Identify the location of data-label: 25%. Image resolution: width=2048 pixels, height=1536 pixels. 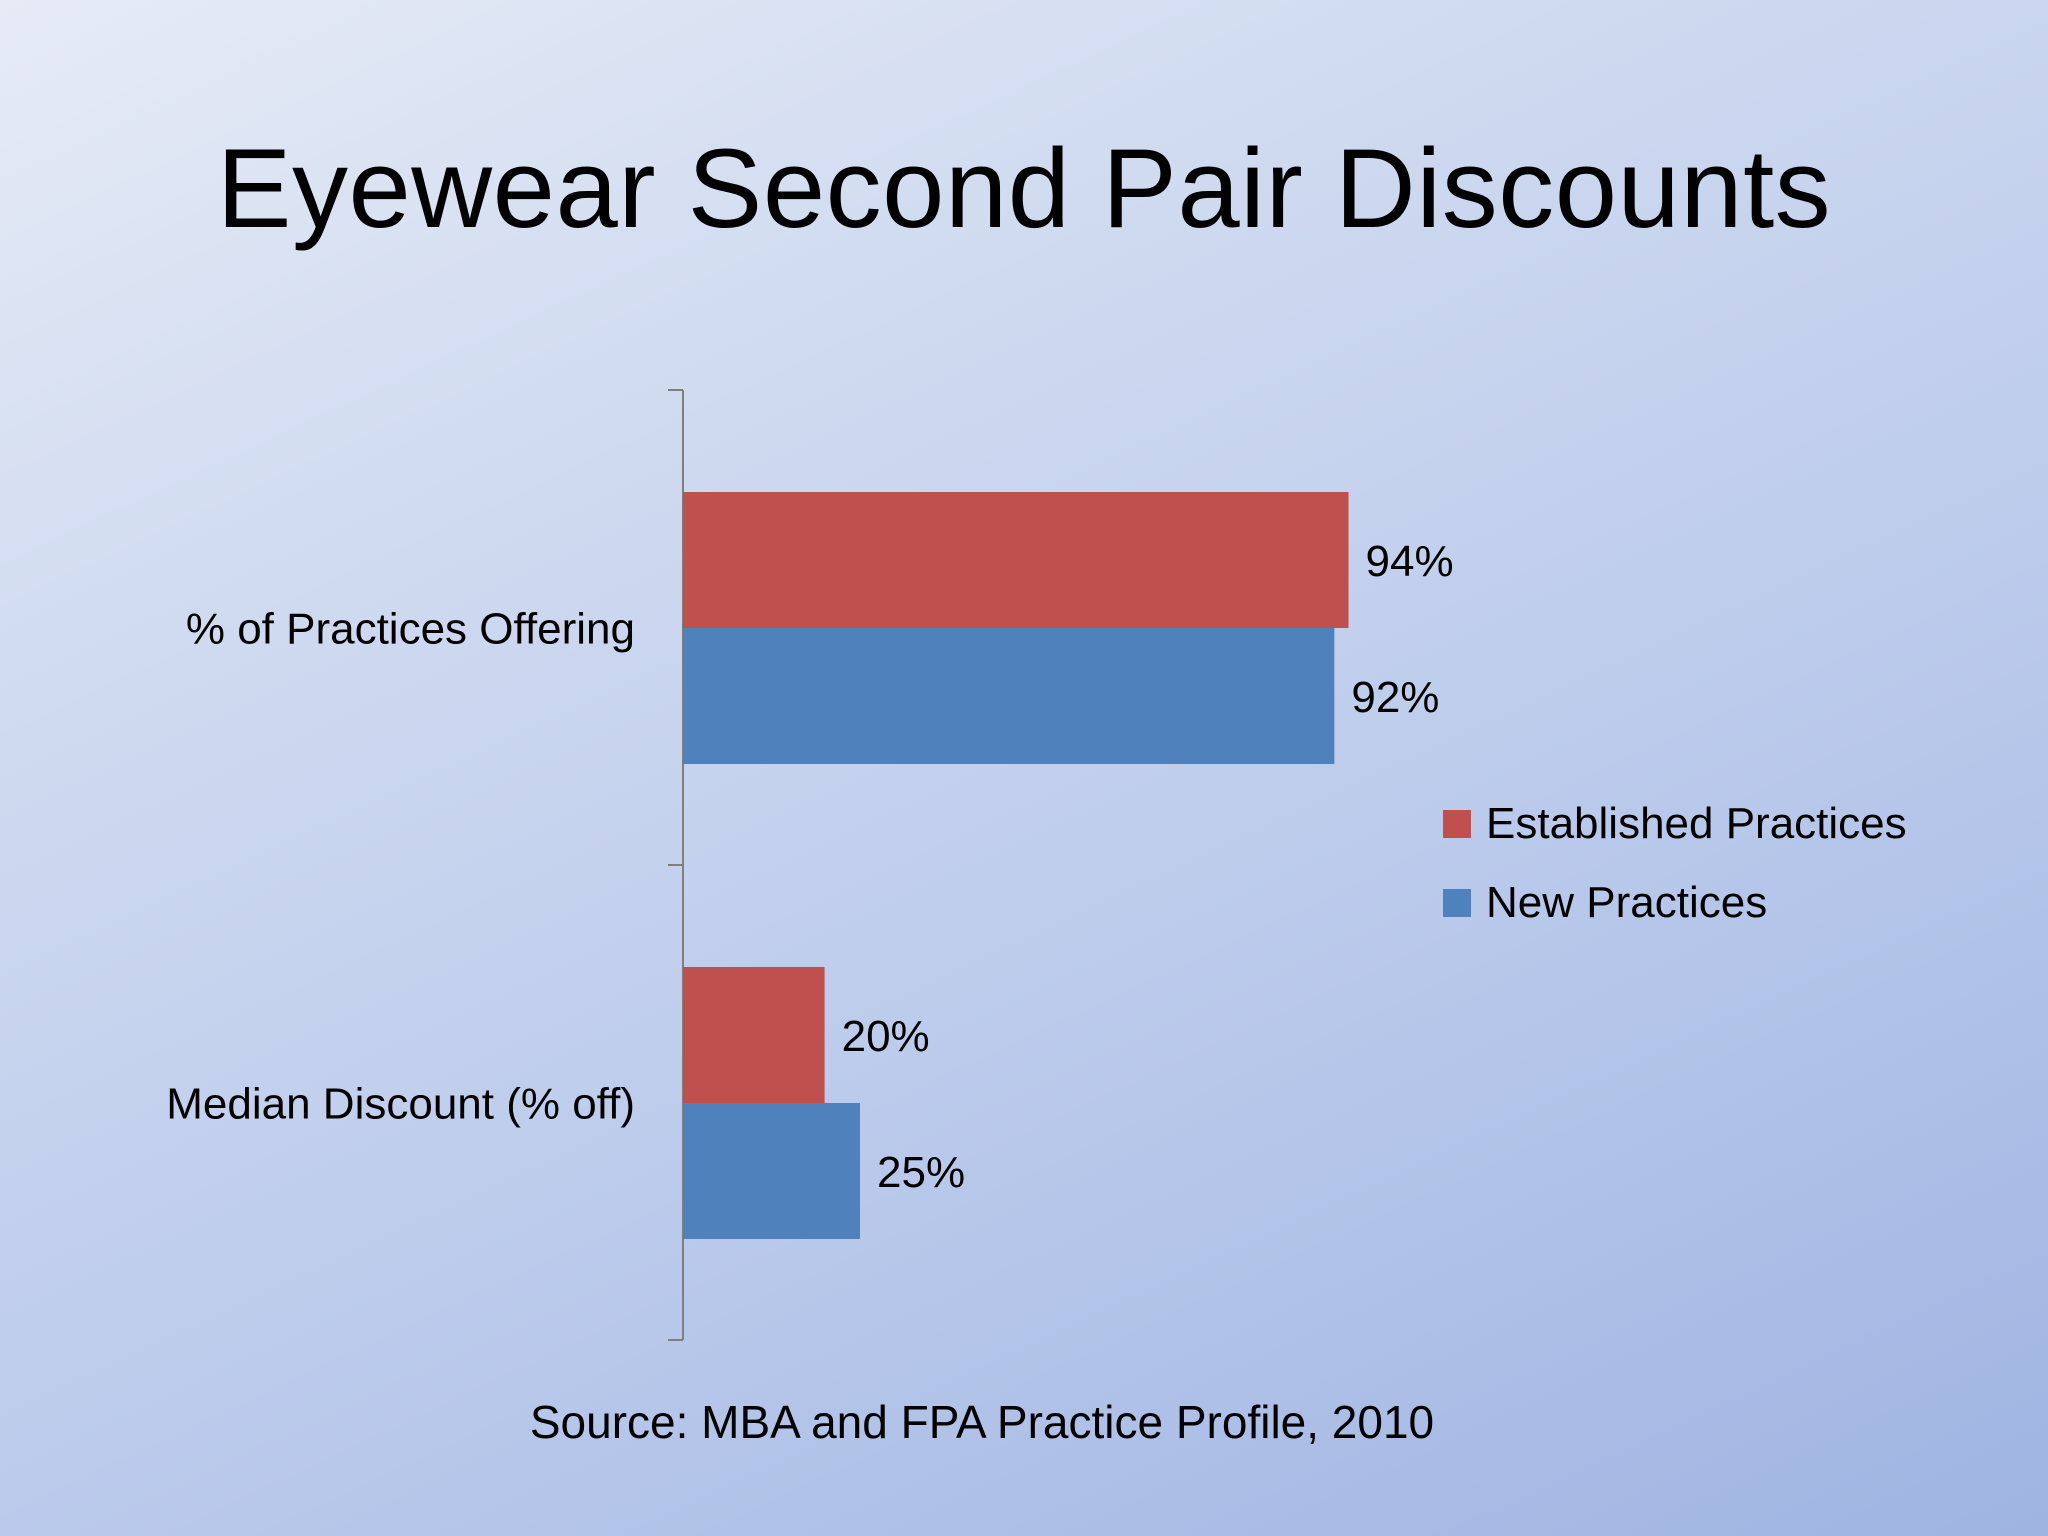
(921, 1172).